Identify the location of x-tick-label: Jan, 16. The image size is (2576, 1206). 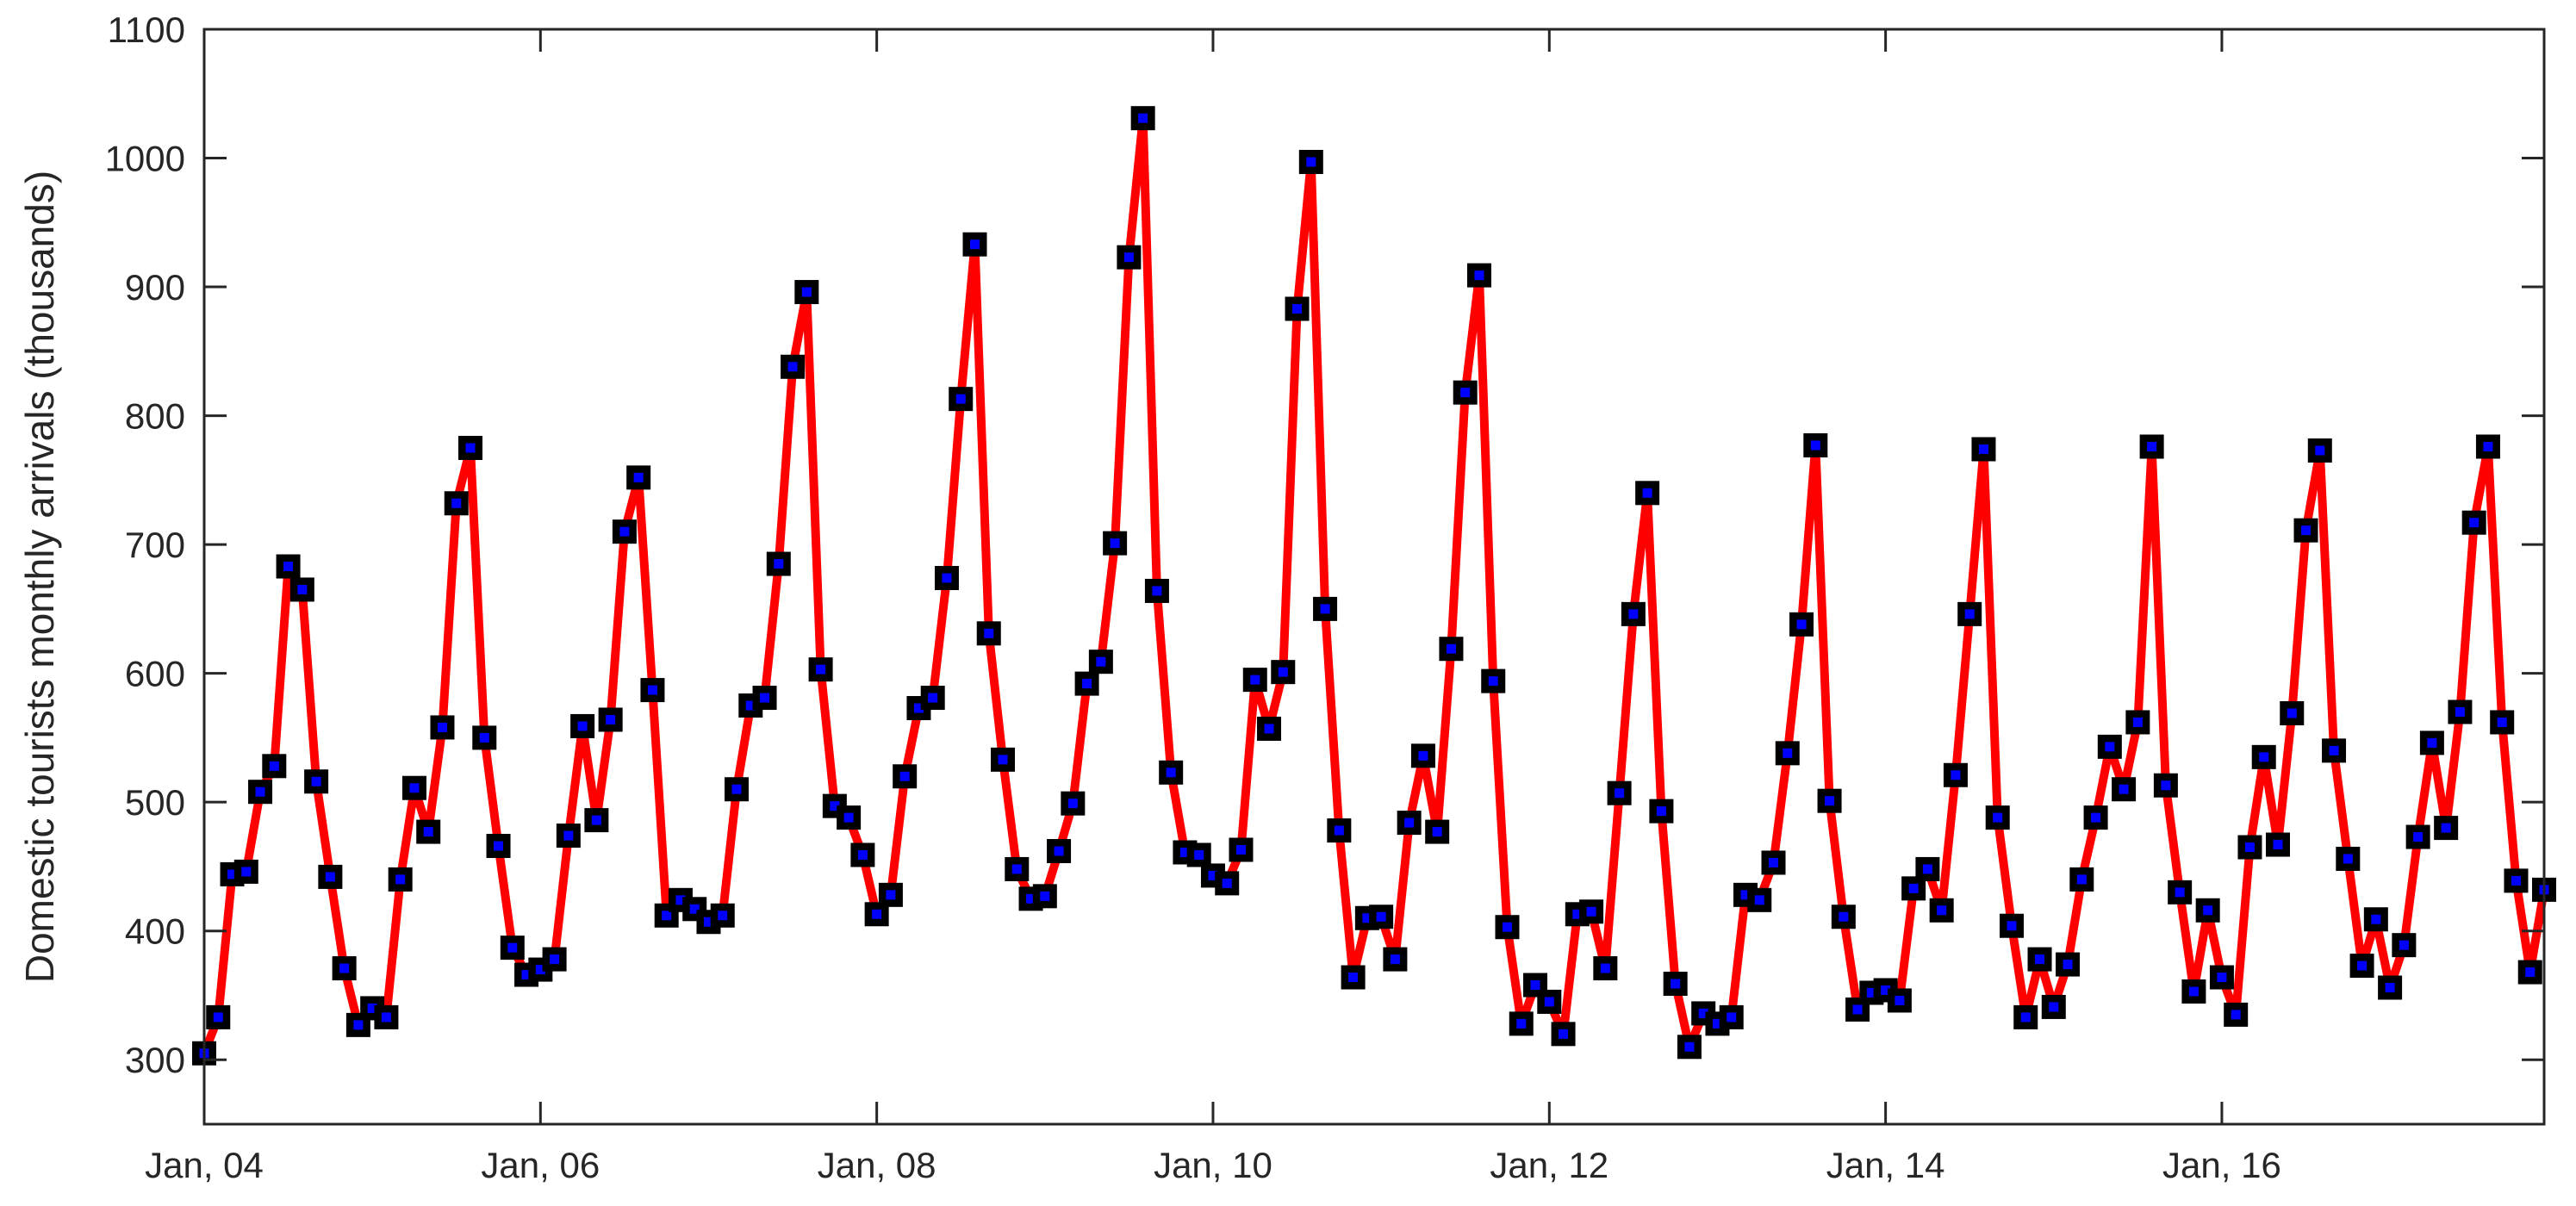
(2221, 1165).